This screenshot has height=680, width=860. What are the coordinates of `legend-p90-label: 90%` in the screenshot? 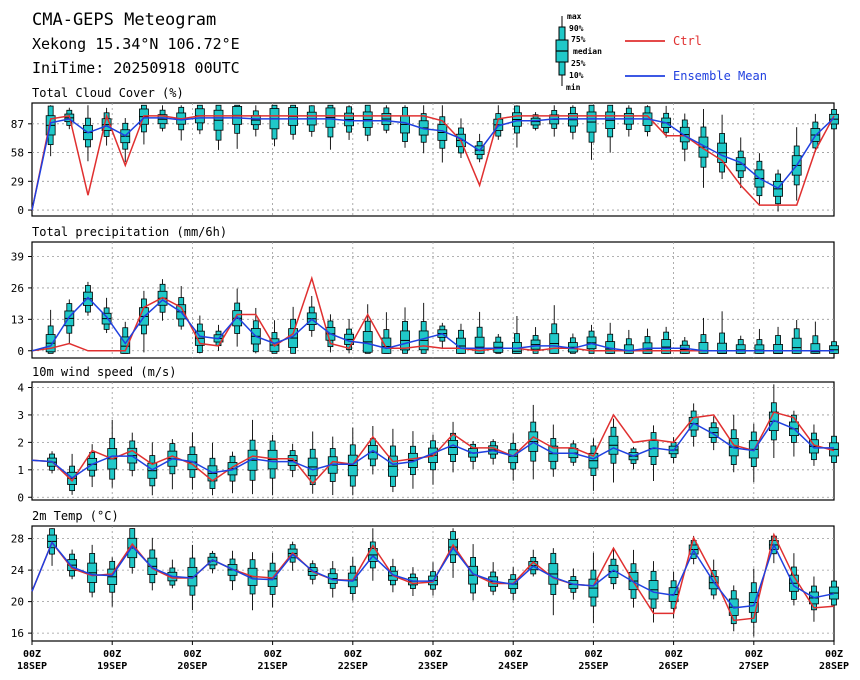 It's located at (576, 28).